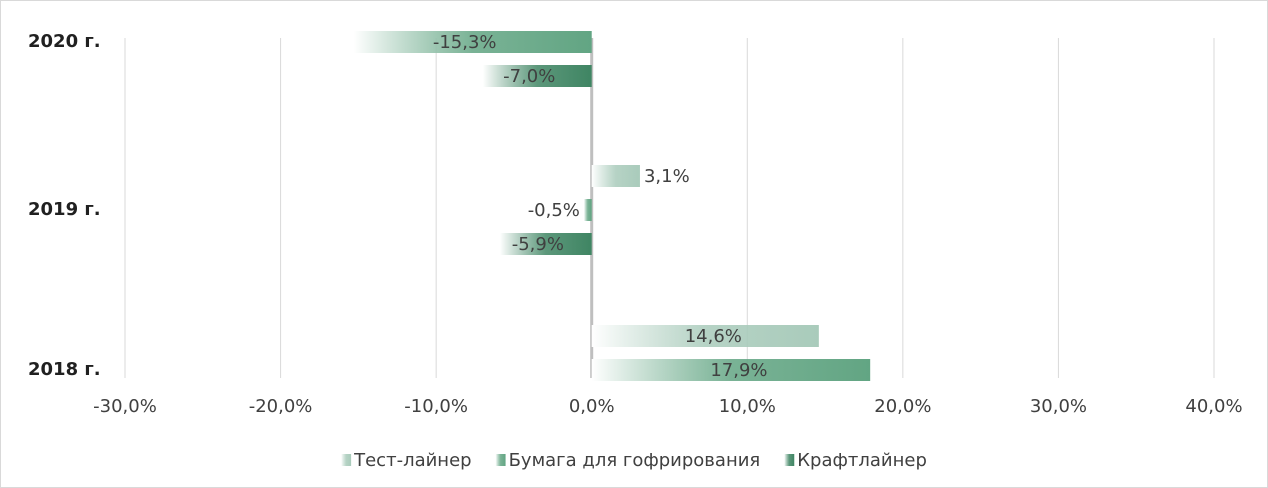 The image size is (1268, 488). What do you see at coordinates (529, 76) in the screenshot?
I see `data-label: -7,0%` at bounding box center [529, 76].